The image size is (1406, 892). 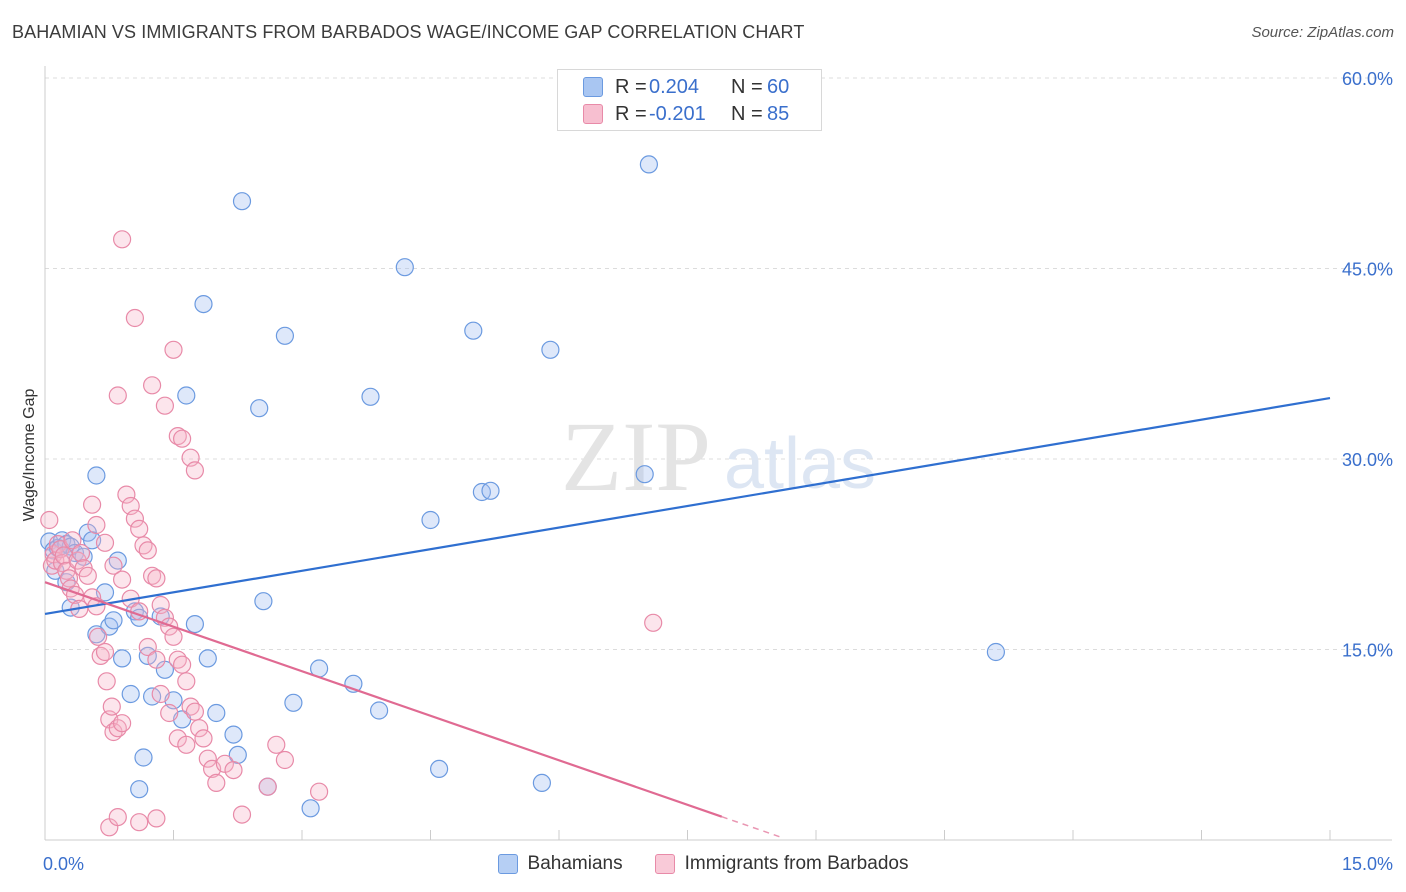 I want to click on legend-r-value: 0.204, so click(x=674, y=86).